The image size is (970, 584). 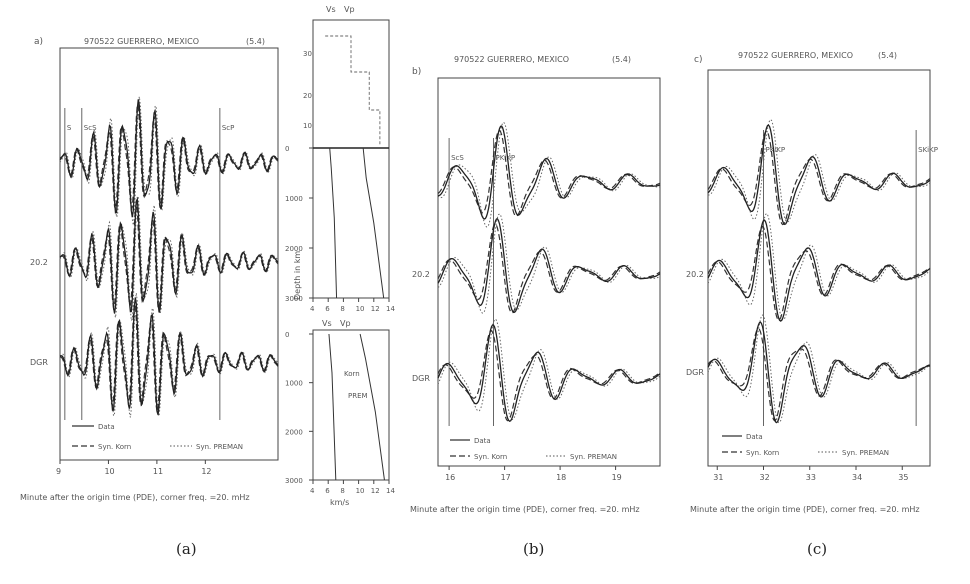 I want to click on panel-c-trace-3-syn-prem, so click(x=819, y=369).